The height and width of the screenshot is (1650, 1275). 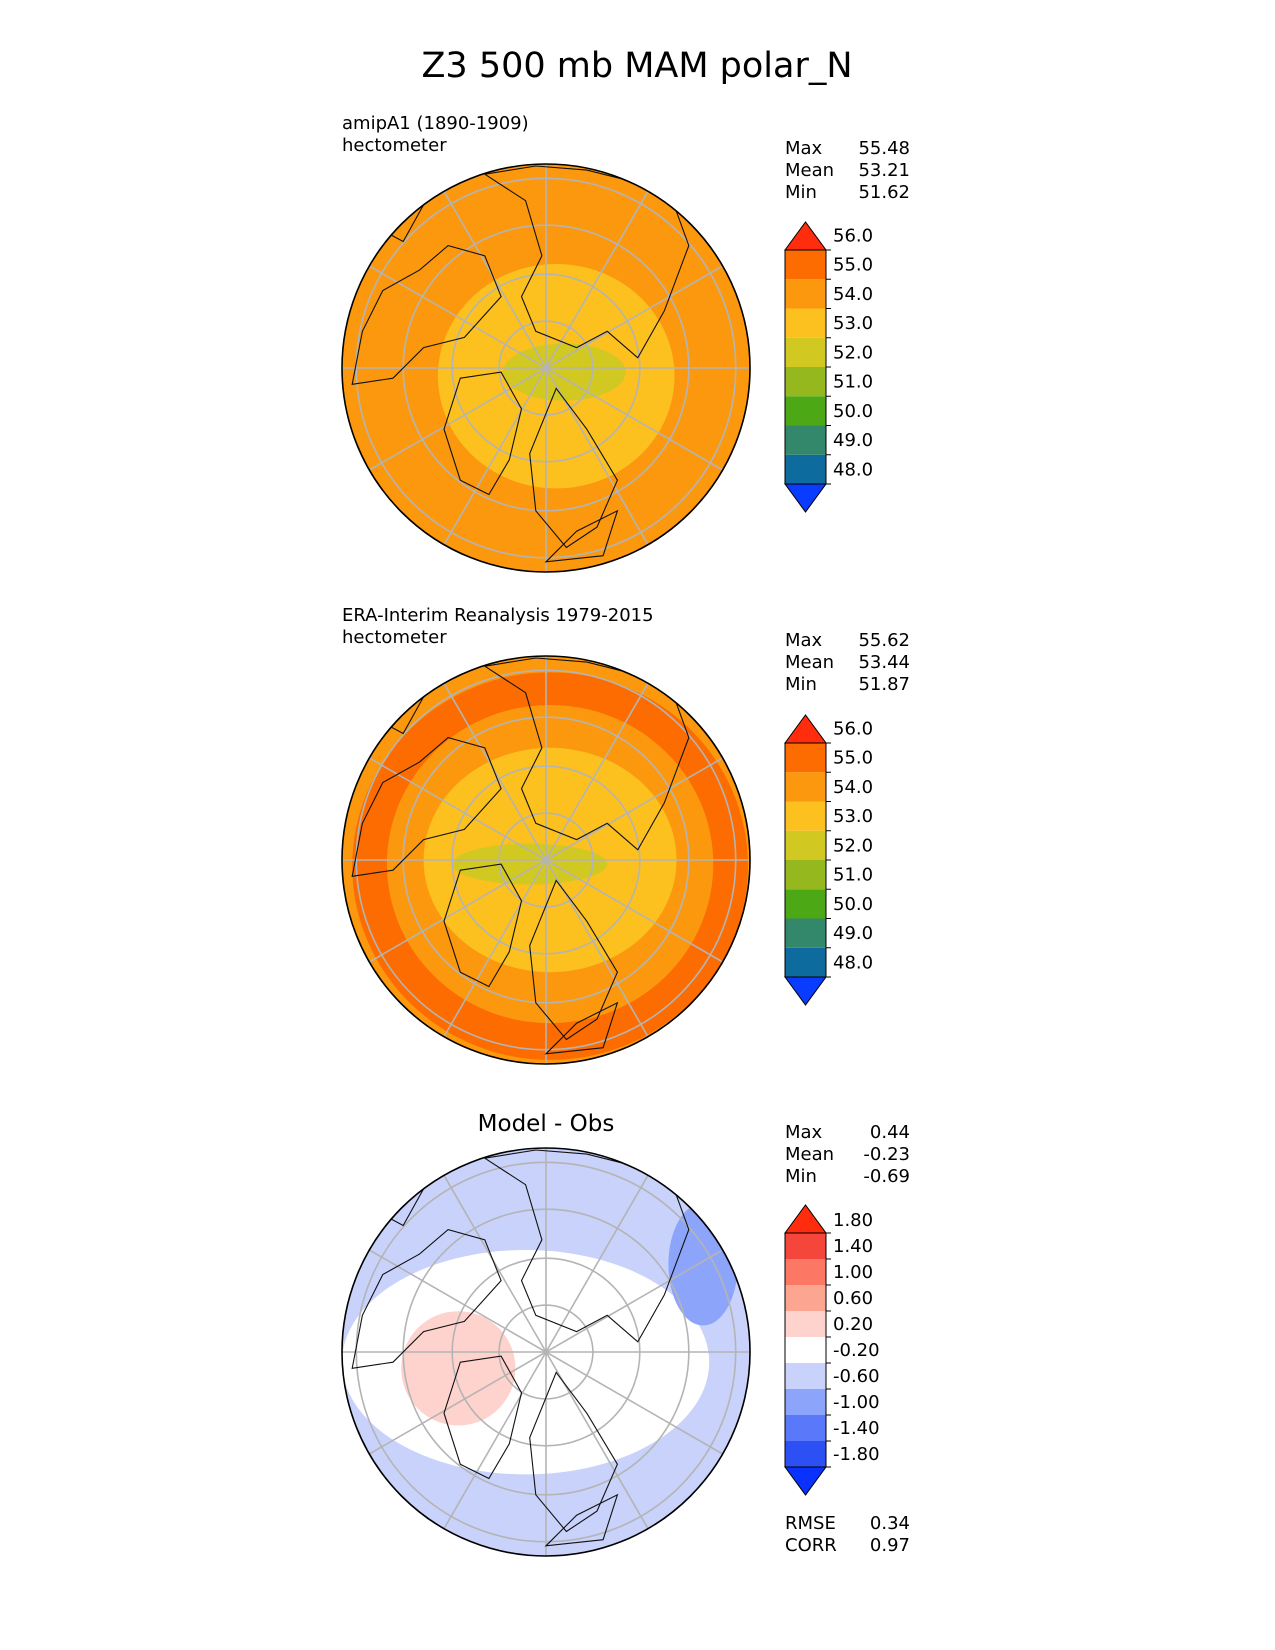 What do you see at coordinates (853, 1298) in the screenshot?
I see `colorbar-tick-label: 0.60` at bounding box center [853, 1298].